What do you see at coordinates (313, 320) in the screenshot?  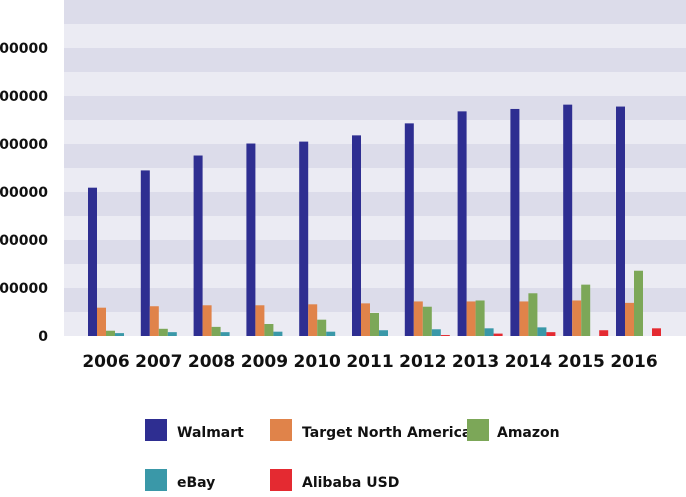 I see `bar-target-north-america-2010` at bounding box center [313, 320].